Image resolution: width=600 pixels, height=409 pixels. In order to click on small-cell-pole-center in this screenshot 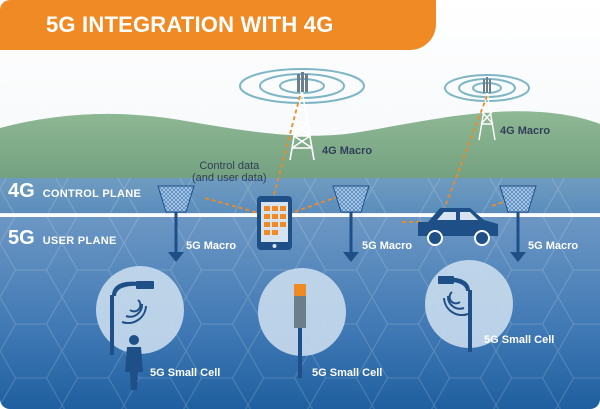, I will do `click(300, 331)`.